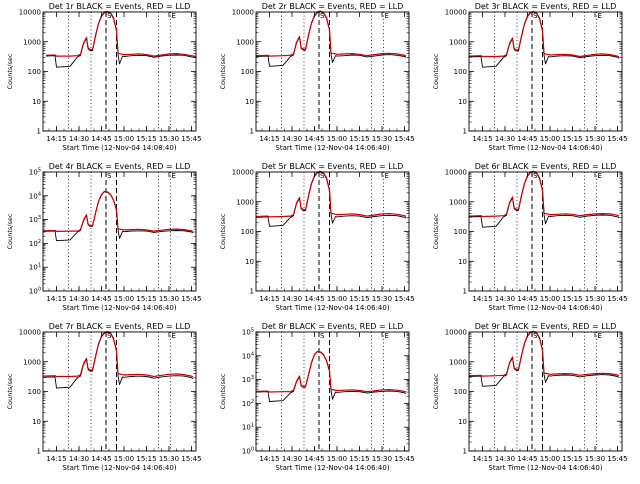 This screenshot has height=484, width=640. I want to click on chart-title: Det 4r BLACK = Events, RED = LLD, so click(120, 166).